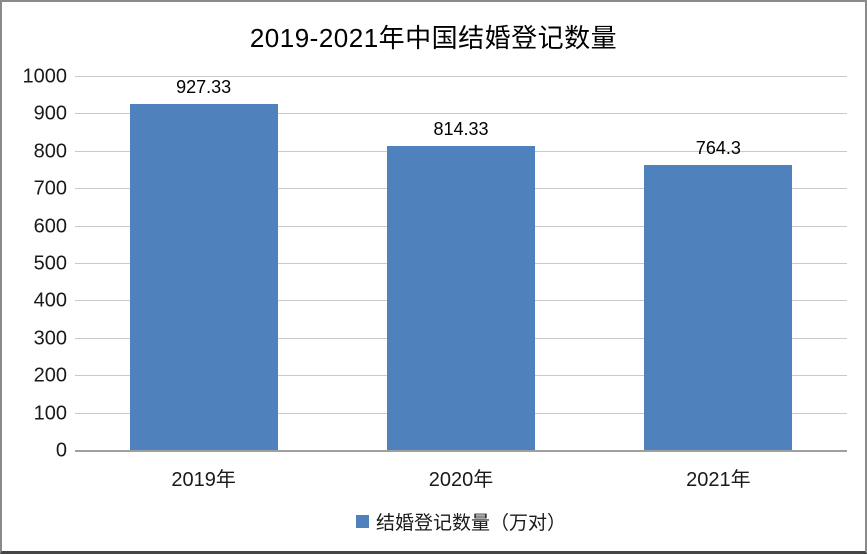 This screenshot has height=554, width=867. I want to click on x-tick-label: 2021年, so click(718, 480).